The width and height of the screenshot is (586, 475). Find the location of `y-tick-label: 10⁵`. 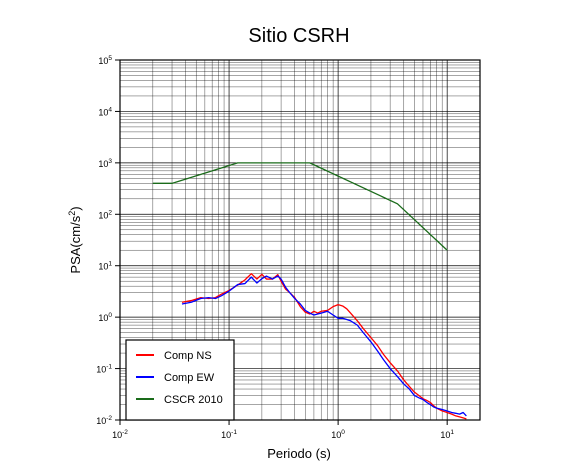

y-tick-label: 10⁵ is located at coordinates (105, 60).